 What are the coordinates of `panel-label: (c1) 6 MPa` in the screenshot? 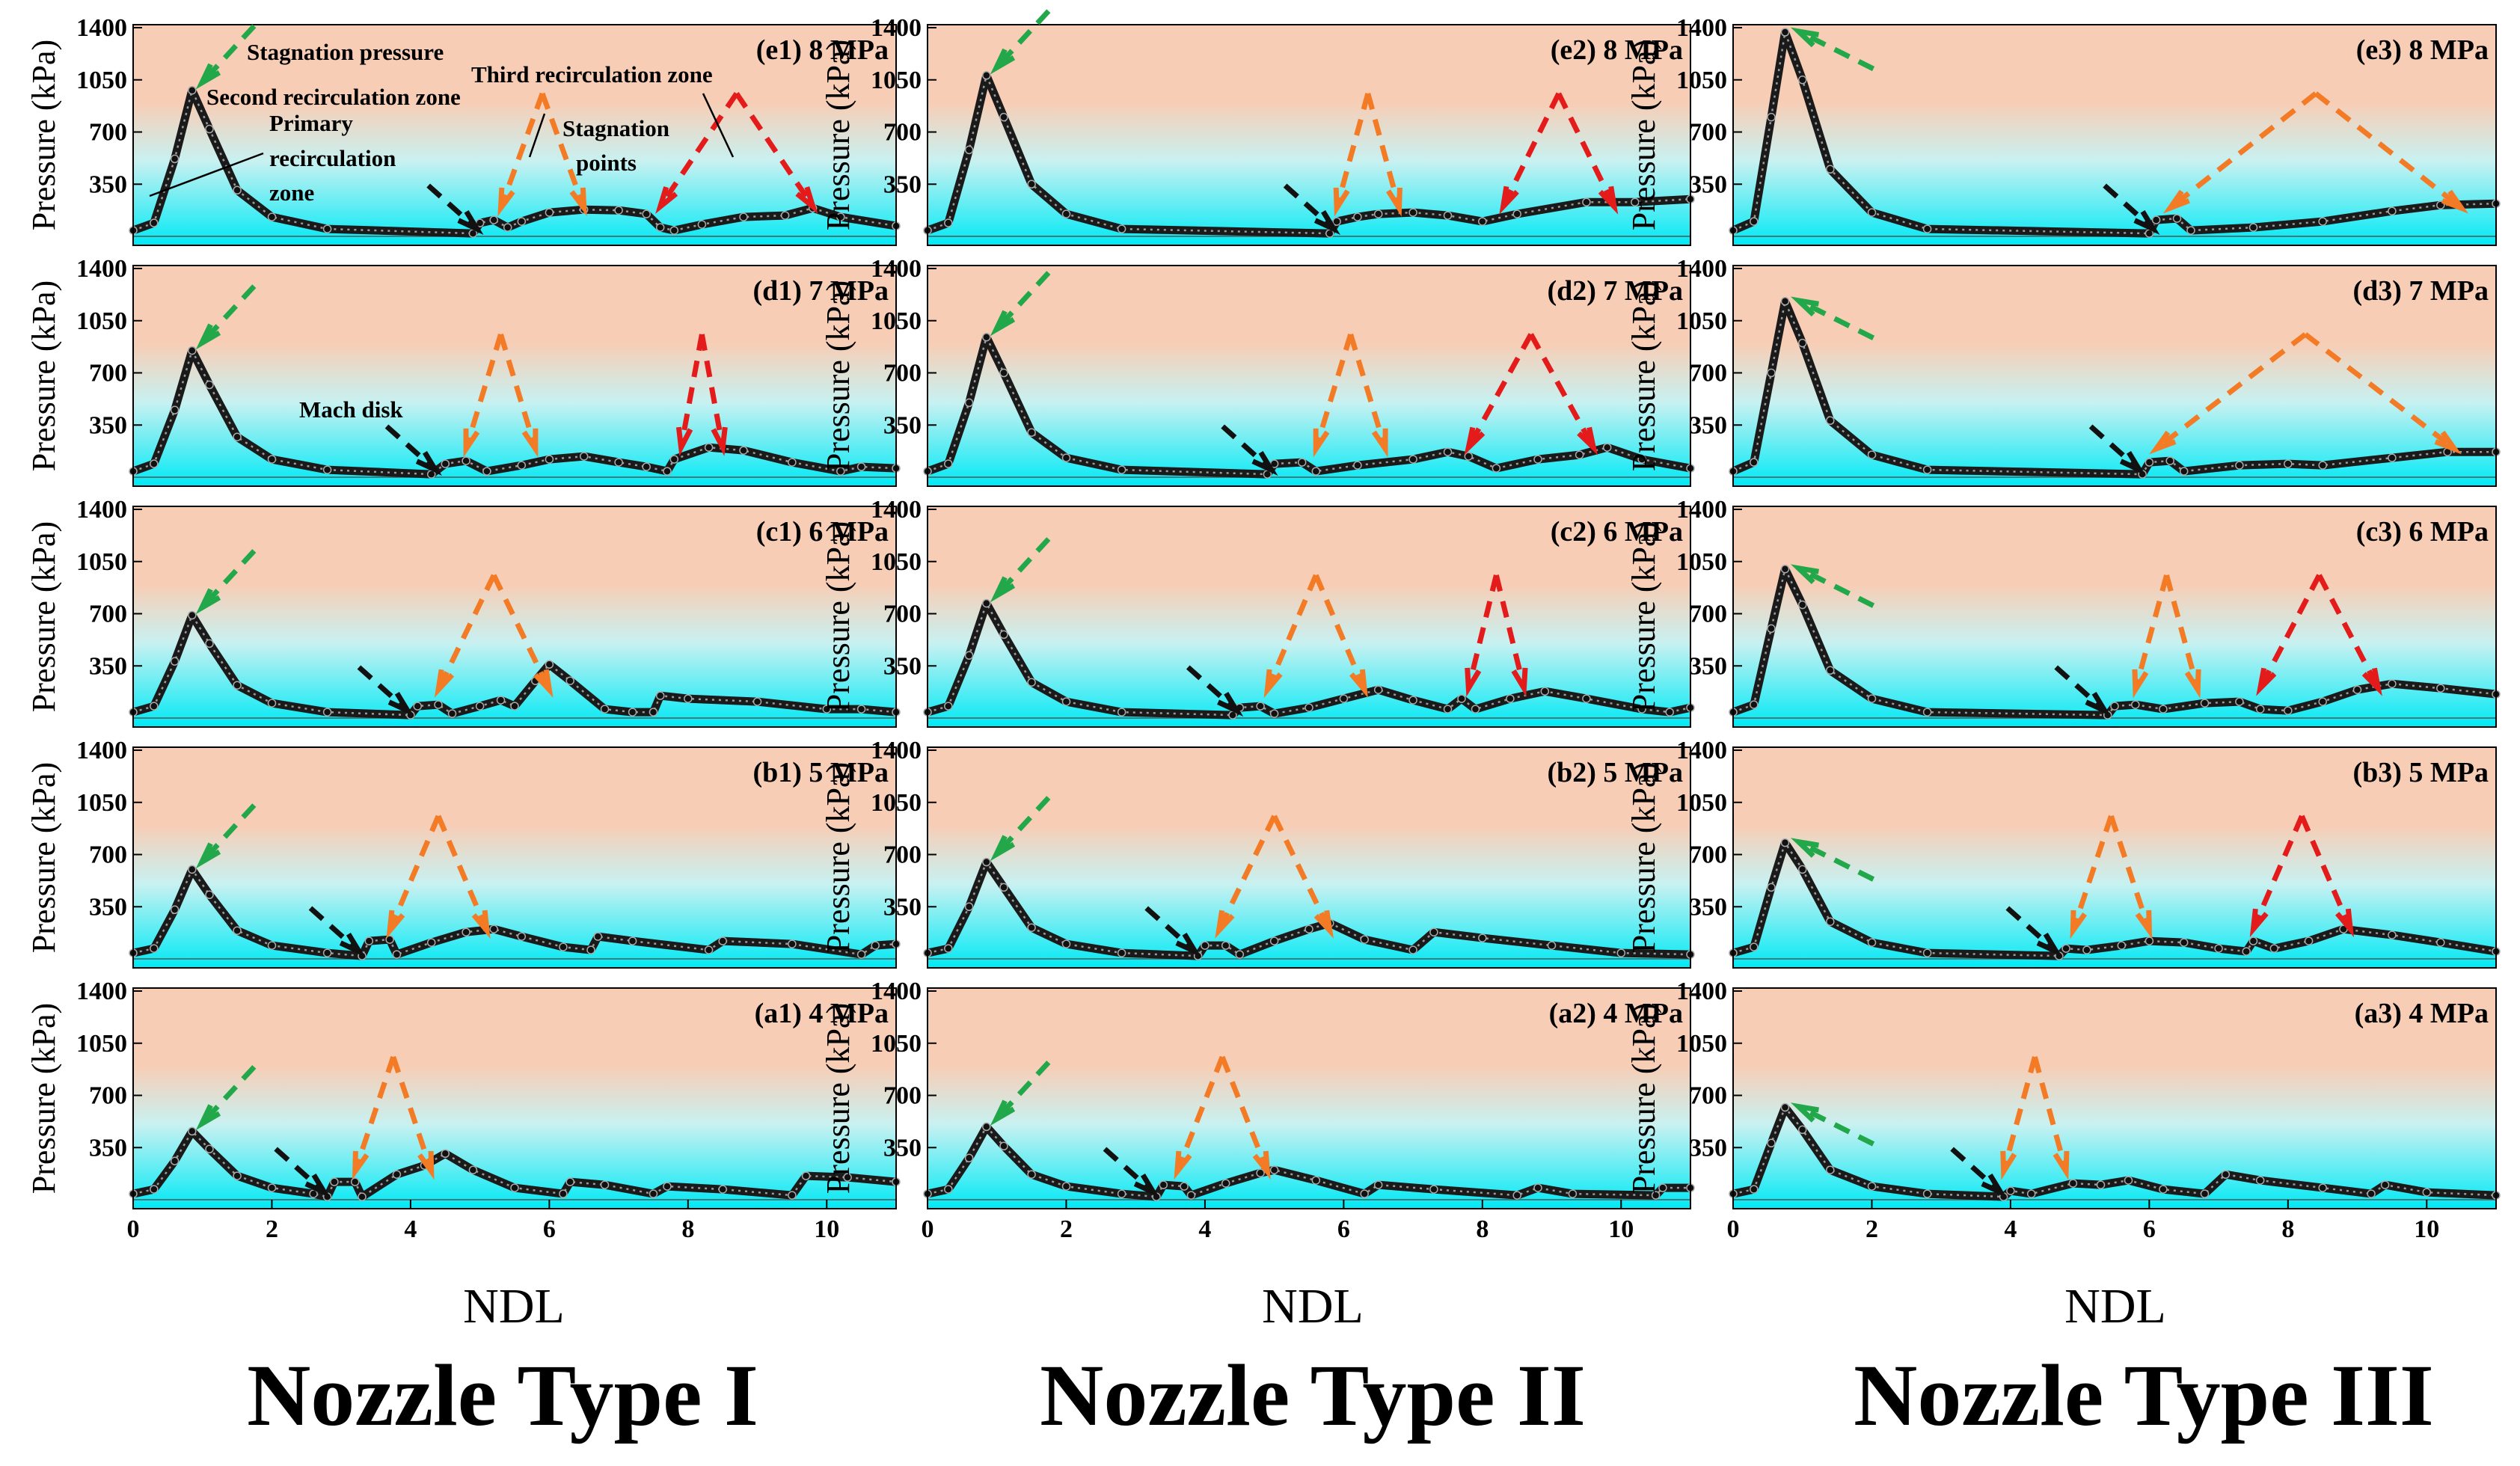 It's located at (822, 532).